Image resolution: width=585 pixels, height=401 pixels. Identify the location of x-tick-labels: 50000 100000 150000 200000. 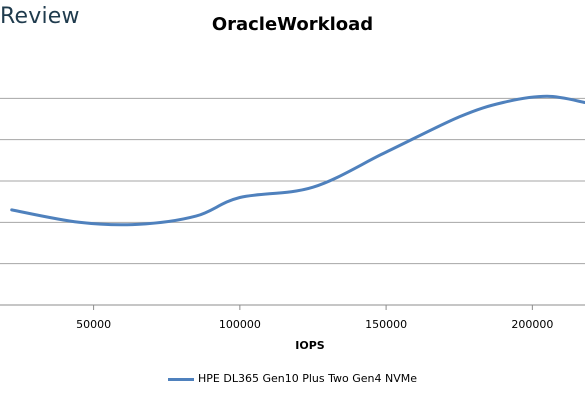
(314, 318).